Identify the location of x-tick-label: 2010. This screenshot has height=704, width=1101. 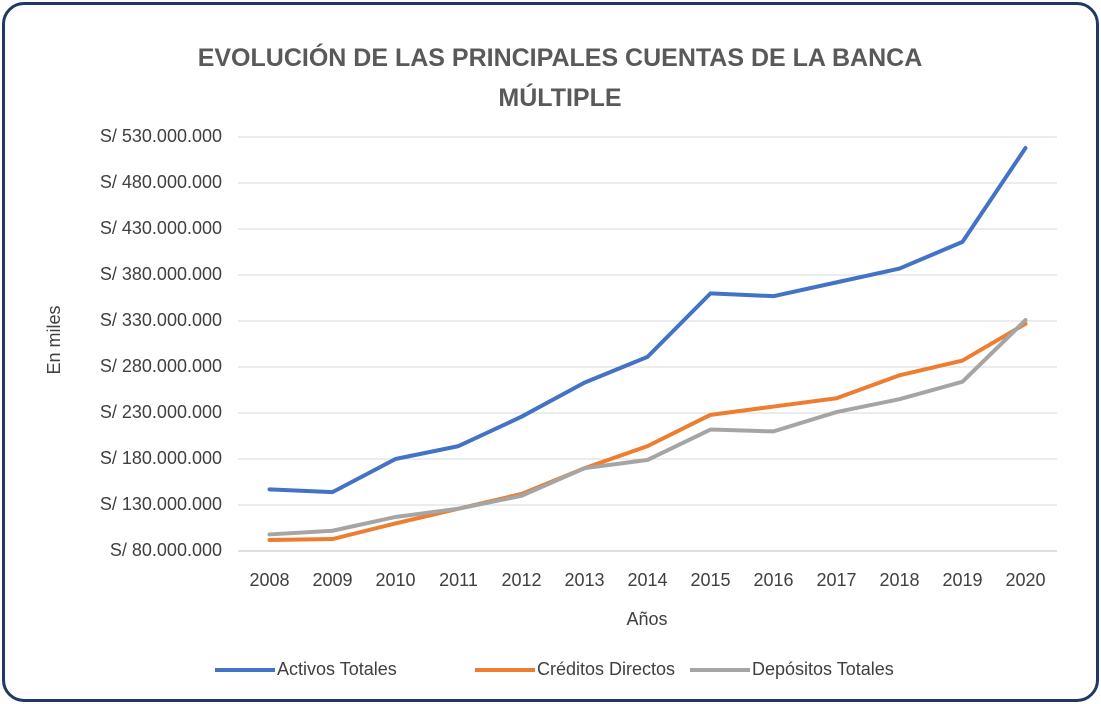
(395, 580).